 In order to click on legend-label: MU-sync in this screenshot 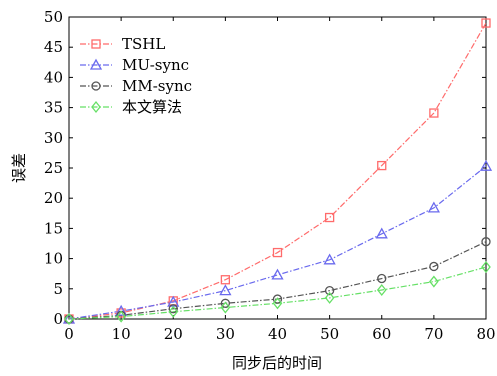, I will do `click(155, 65)`.